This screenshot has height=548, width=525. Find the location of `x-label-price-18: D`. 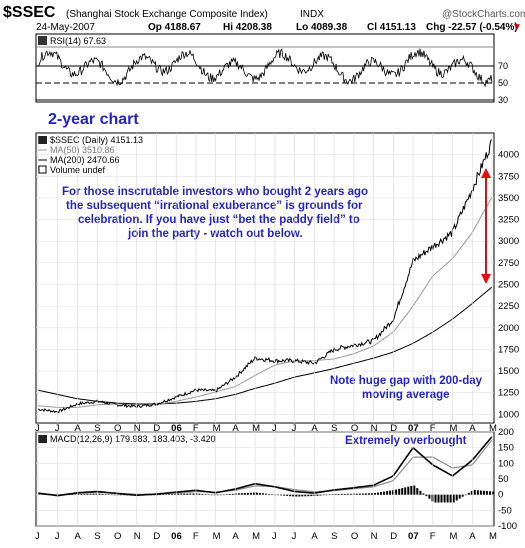

x-label-price-18: D is located at coordinates (393, 428).